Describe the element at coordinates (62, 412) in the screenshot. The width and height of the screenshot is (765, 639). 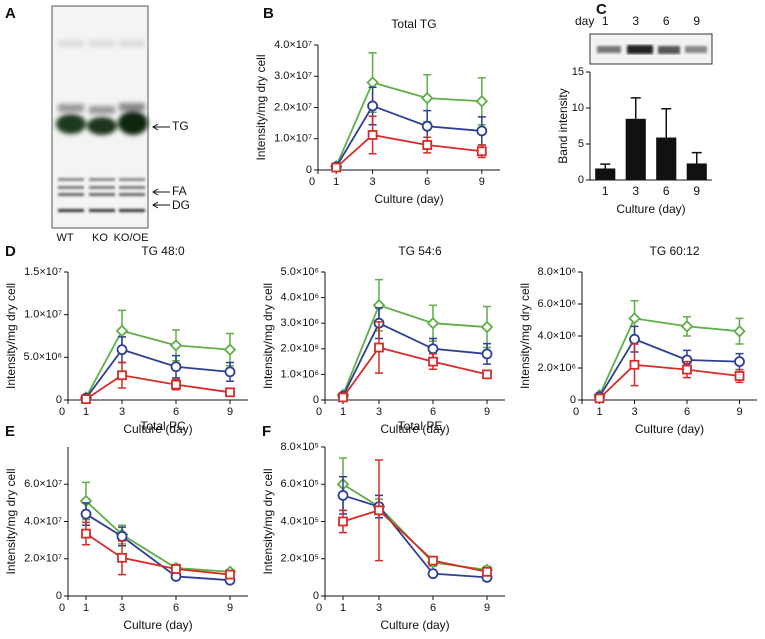
I see `x-tick-label: 0` at that location.